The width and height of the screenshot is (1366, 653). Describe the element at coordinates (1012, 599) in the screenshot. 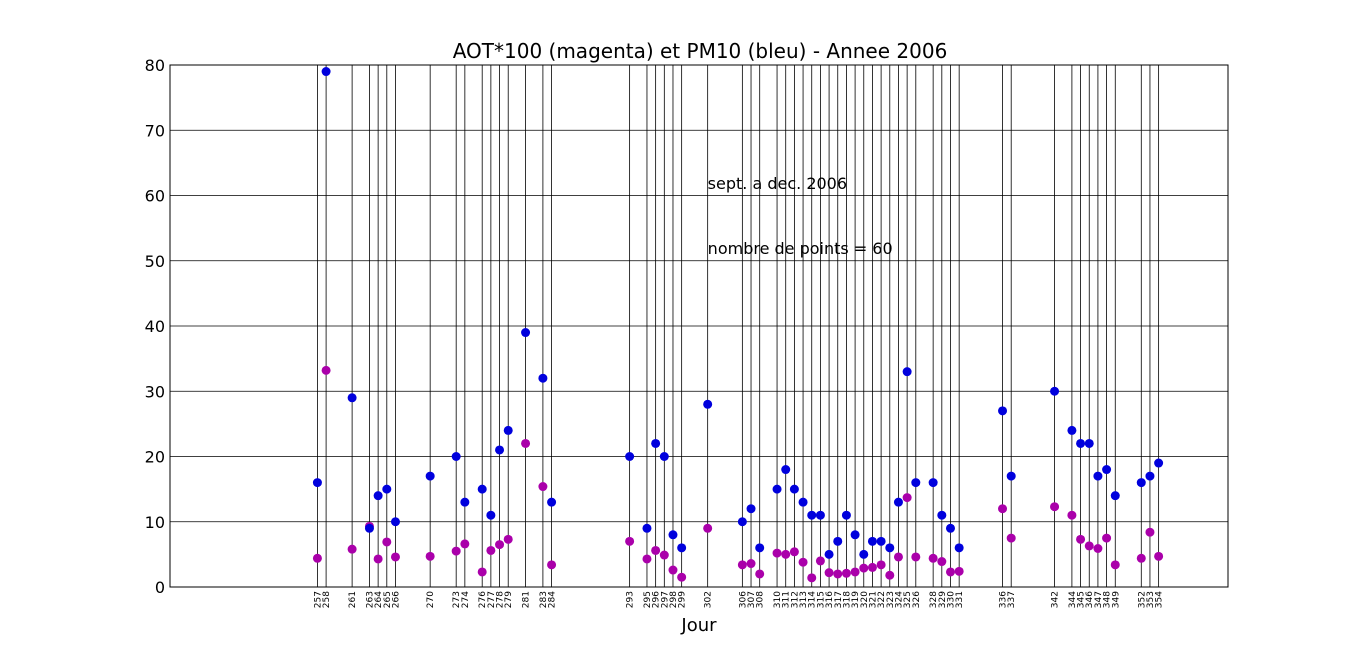

I see `x-tick-label: 337` at that location.